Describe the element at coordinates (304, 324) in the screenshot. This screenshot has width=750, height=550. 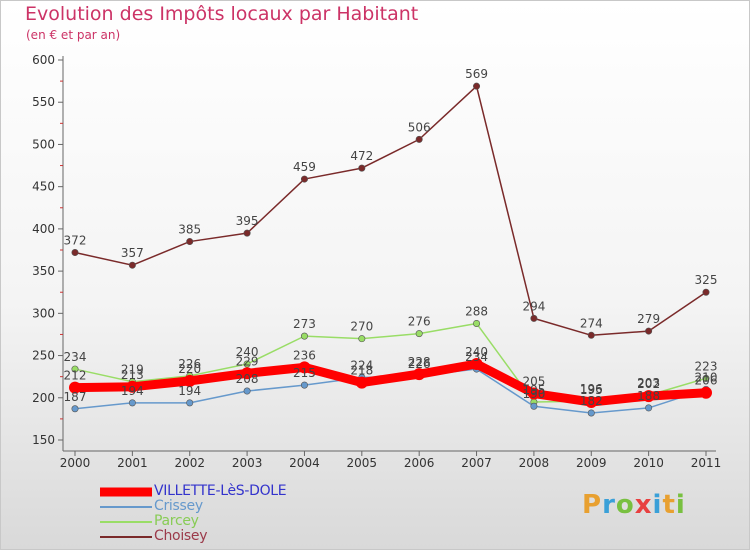
I see `data-label: 273` at that location.